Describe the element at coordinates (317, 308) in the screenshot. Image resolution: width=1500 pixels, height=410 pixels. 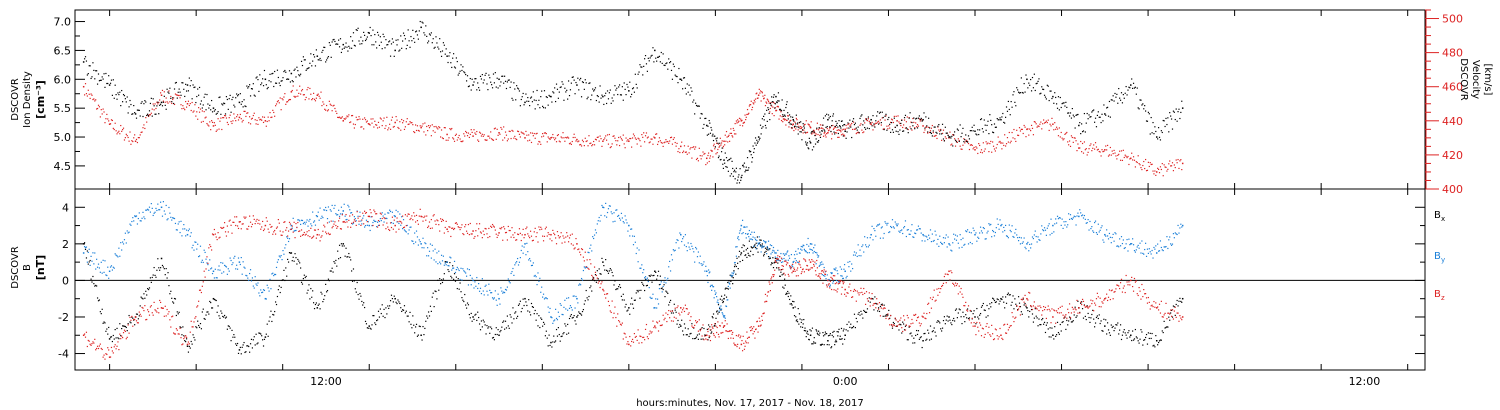
I see `bx-point` at that location.